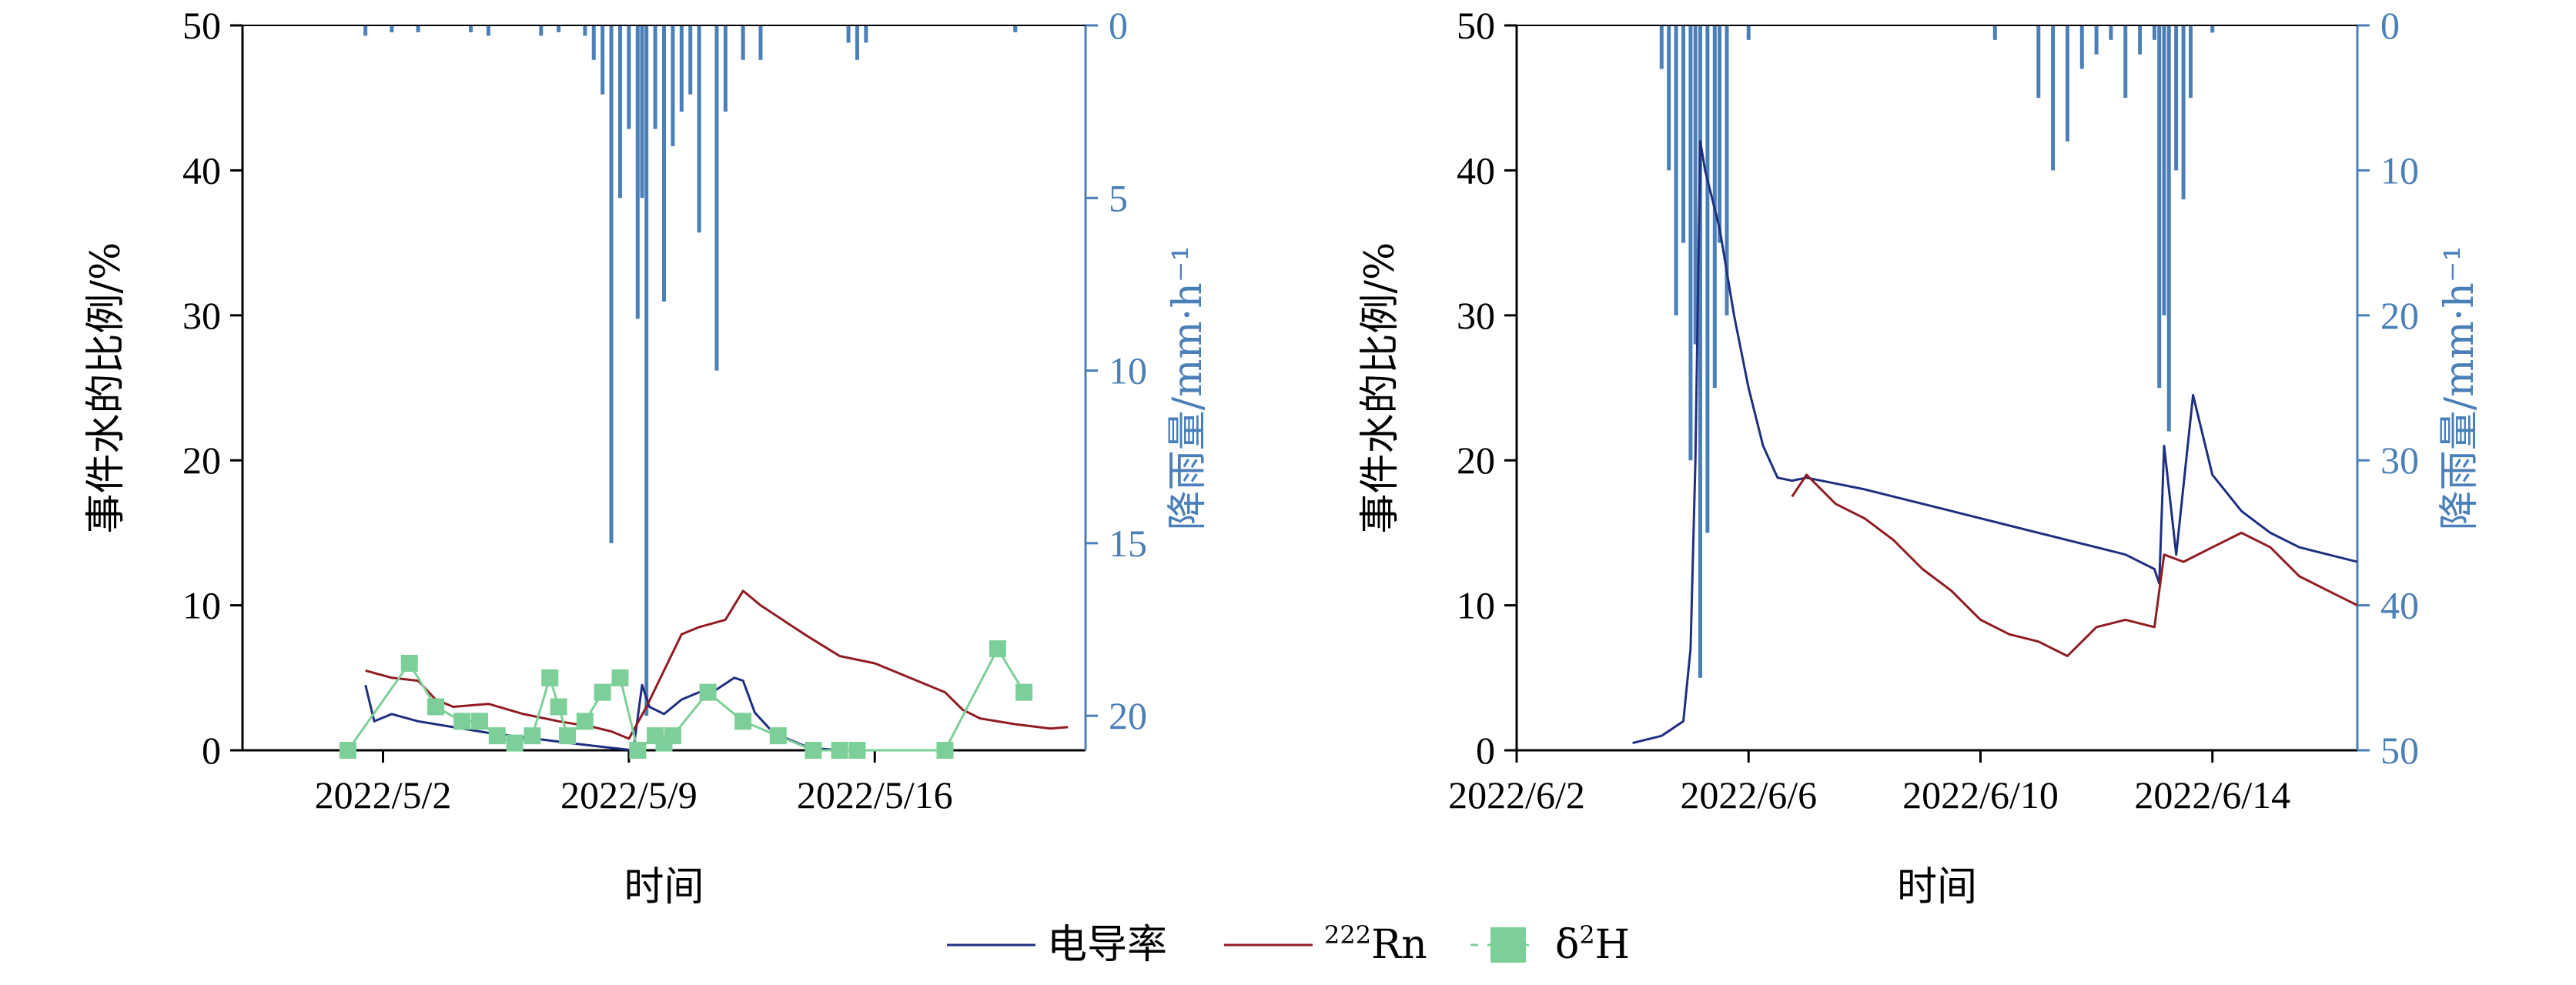  Describe the element at coordinates (1613, 945) in the screenshot. I see `legend-label-text: H` at that location.